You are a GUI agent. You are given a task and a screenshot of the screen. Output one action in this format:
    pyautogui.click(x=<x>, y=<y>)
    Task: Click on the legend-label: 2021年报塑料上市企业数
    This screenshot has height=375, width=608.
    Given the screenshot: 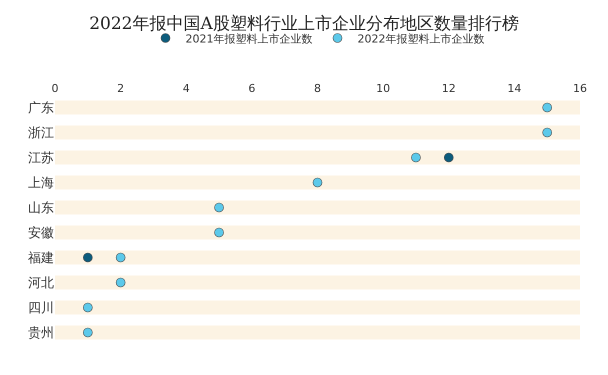 What is the action you would take?
    pyautogui.click(x=249, y=39)
    